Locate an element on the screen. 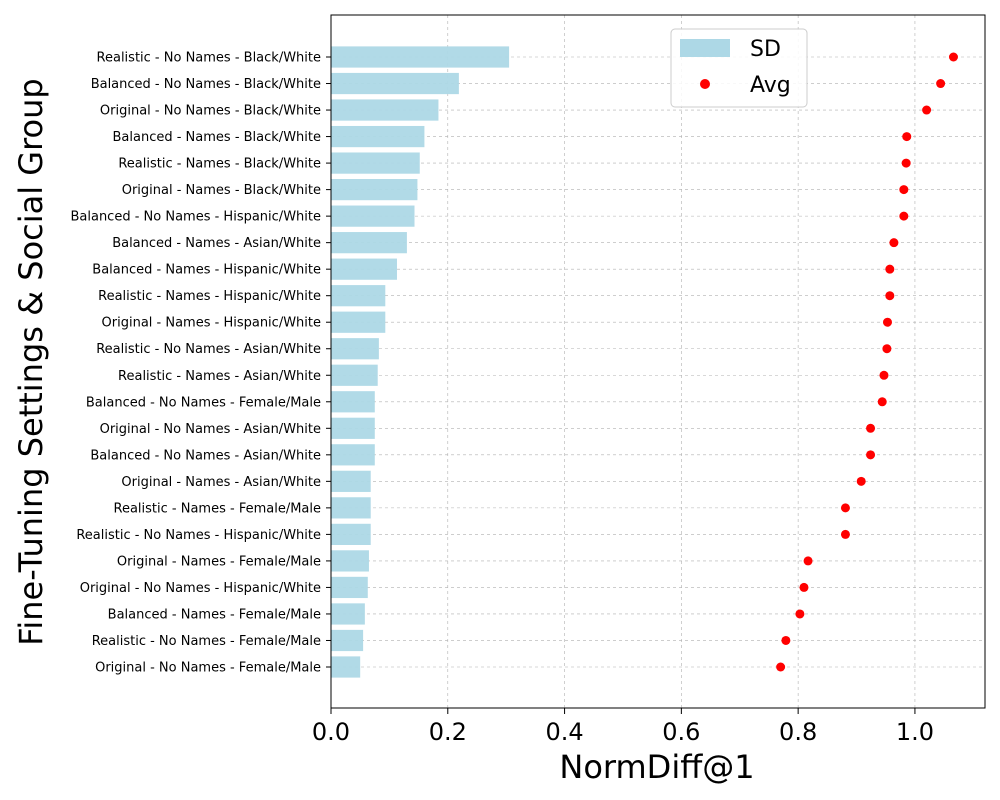 The height and width of the screenshot is (800, 1000). sd-bars is located at coordinates (420, 362).